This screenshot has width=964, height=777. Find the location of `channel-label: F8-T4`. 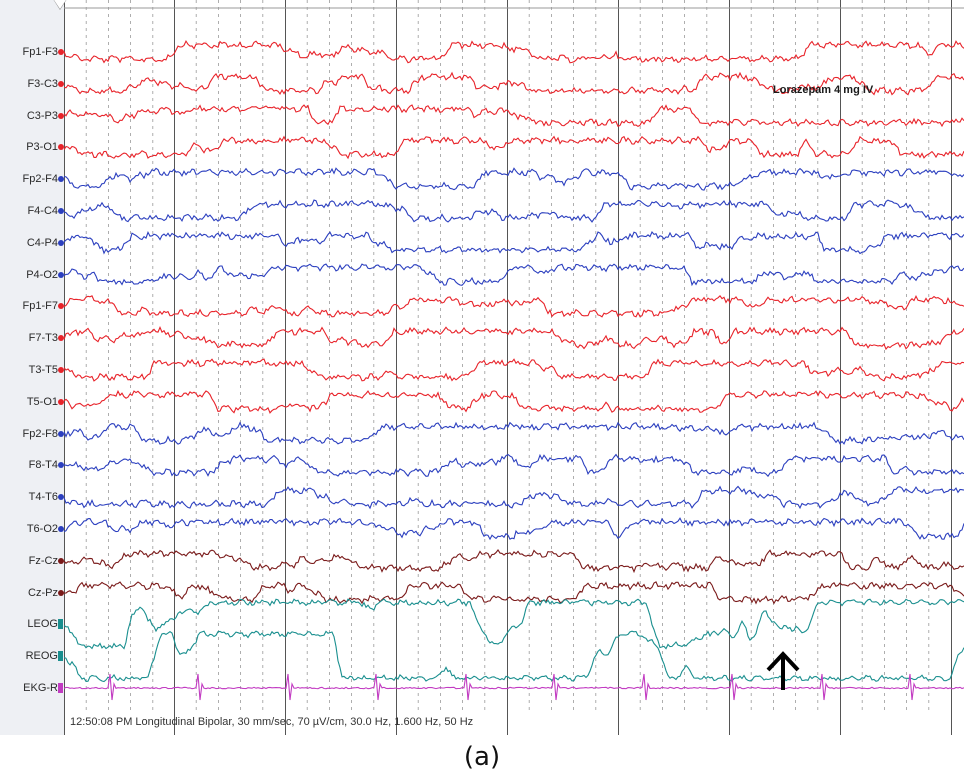

channel-label: F8-T4 is located at coordinates (43, 465).